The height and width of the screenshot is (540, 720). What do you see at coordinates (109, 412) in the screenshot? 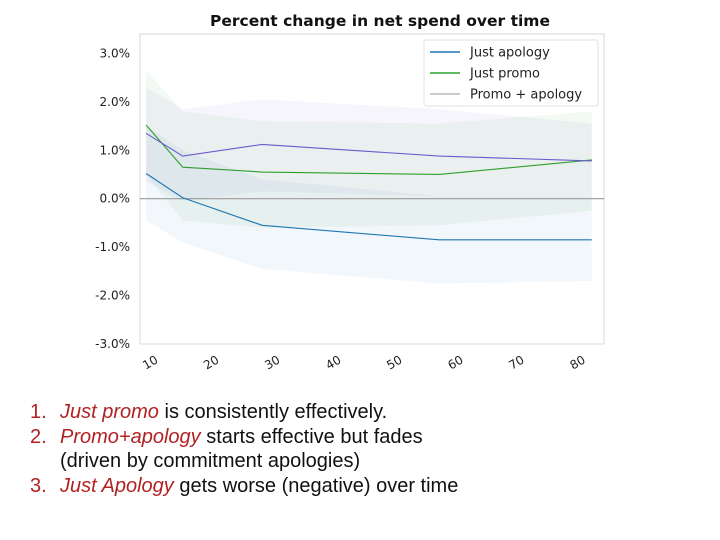
I see `takeaway-emphasis: Just promo` at bounding box center [109, 412].